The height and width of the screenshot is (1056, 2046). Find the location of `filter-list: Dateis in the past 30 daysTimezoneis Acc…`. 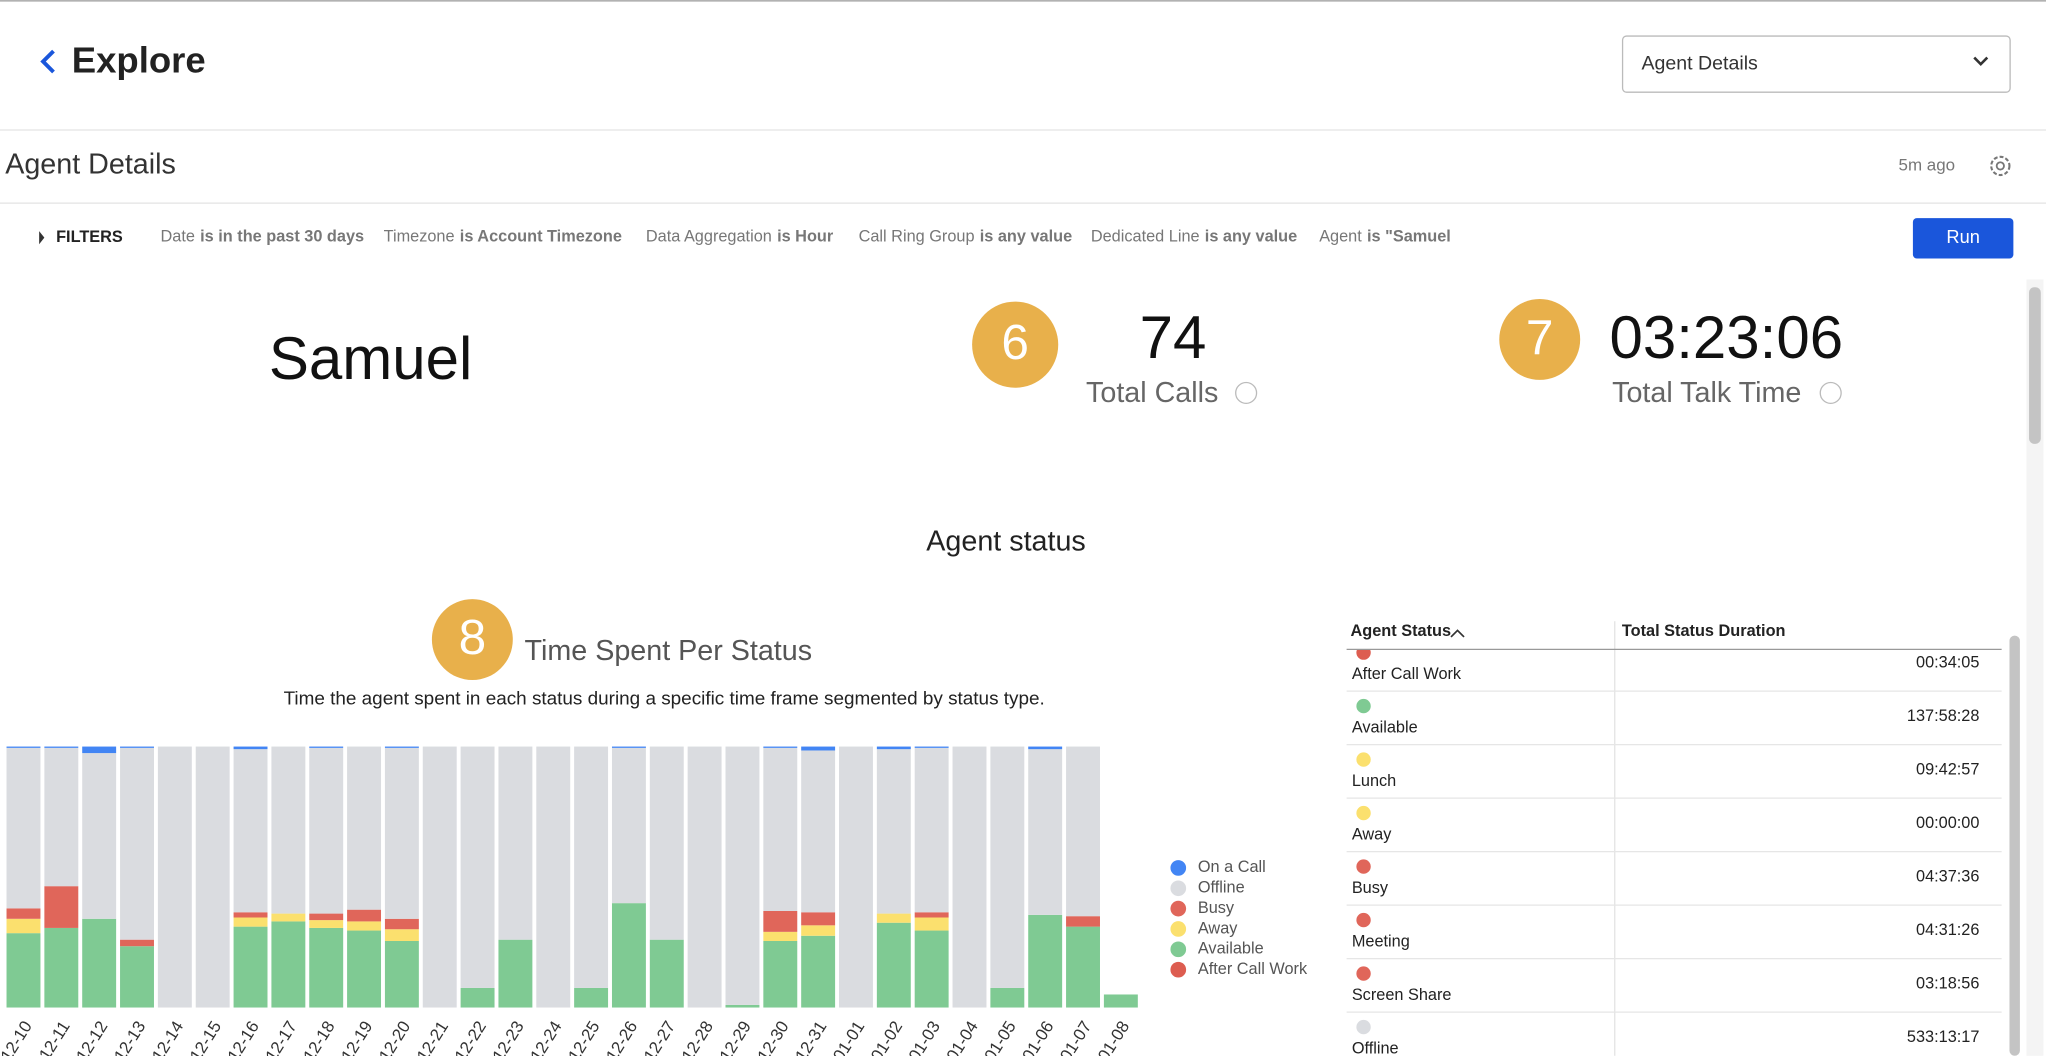

filter-list: Dateis in the past 30 daysTimezoneis Acc… is located at coordinates (805, 237).